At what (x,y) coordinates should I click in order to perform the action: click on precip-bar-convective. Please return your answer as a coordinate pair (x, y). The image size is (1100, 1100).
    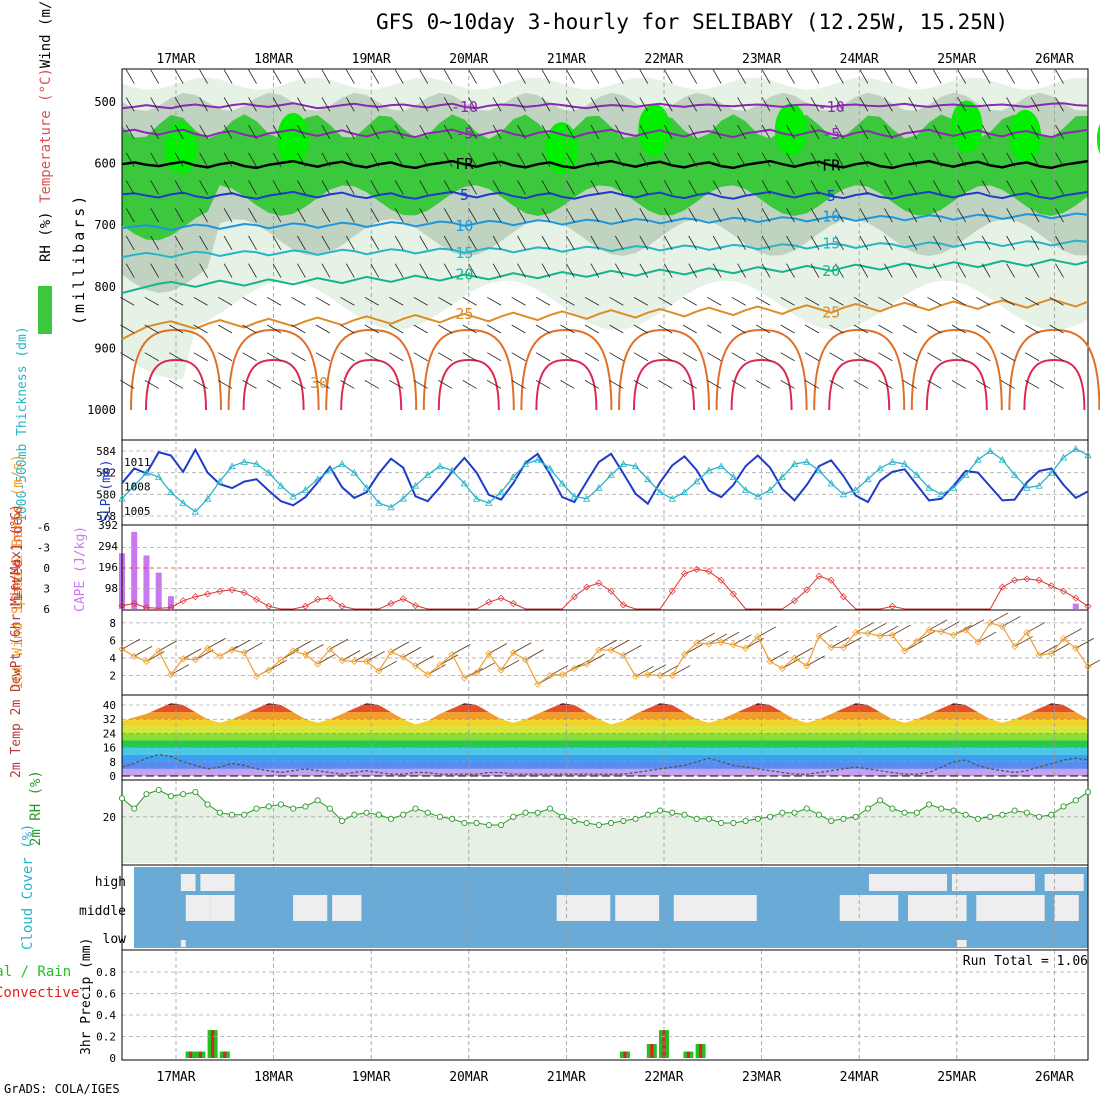
    Looking at the image, I should click on (625, 1054).